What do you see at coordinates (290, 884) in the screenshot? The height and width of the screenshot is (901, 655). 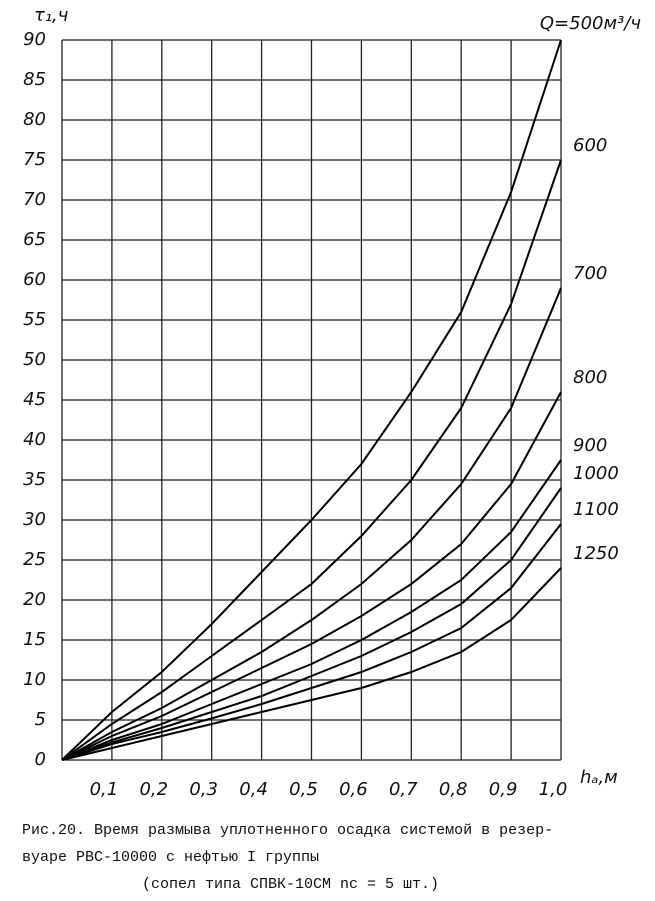 I see `caption-line: (сопел типа СПВК-10СМ nс = 5 шт.)` at bounding box center [290, 884].